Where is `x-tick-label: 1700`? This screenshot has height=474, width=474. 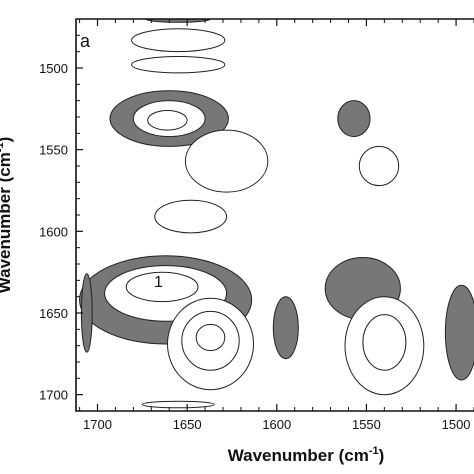
x-tick-label: 1700 is located at coordinates (97, 424).